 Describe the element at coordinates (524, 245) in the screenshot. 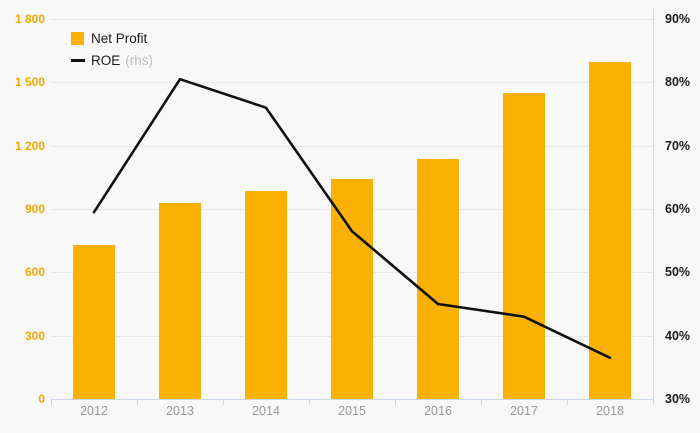

I see `bar-2017` at that location.